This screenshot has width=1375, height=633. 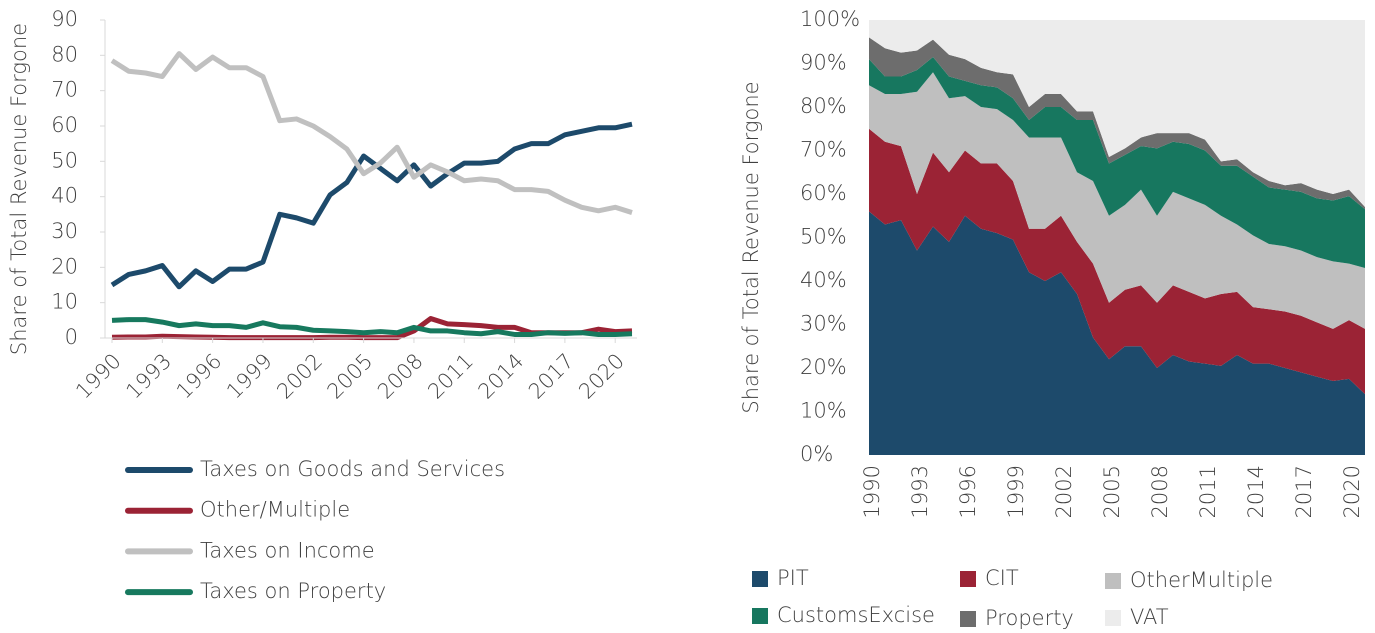 What do you see at coordinates (830, 19) in the screenshot?
I see `y-tick-label: 100%` at bounding box center [830, 19].